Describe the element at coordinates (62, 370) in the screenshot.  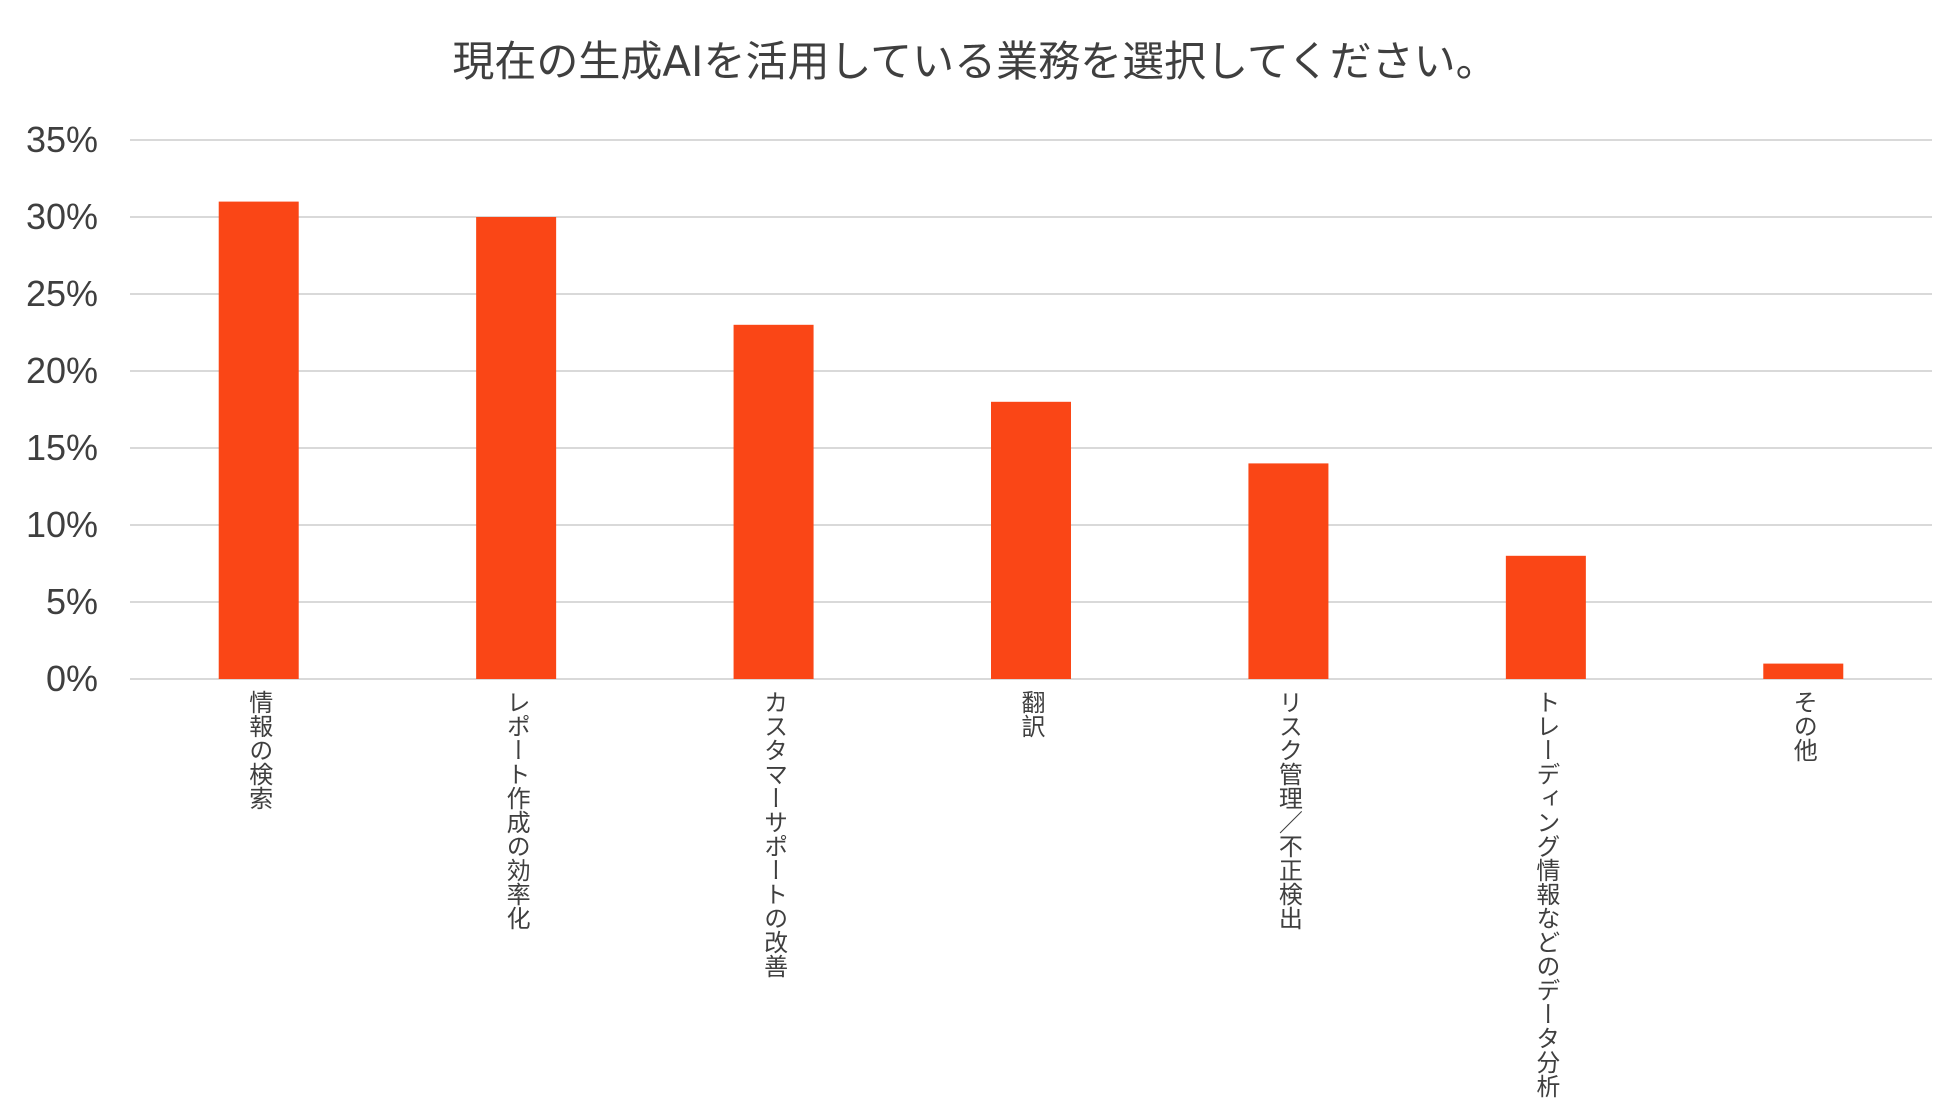
I see `y-tick-label: 20%` at that location.